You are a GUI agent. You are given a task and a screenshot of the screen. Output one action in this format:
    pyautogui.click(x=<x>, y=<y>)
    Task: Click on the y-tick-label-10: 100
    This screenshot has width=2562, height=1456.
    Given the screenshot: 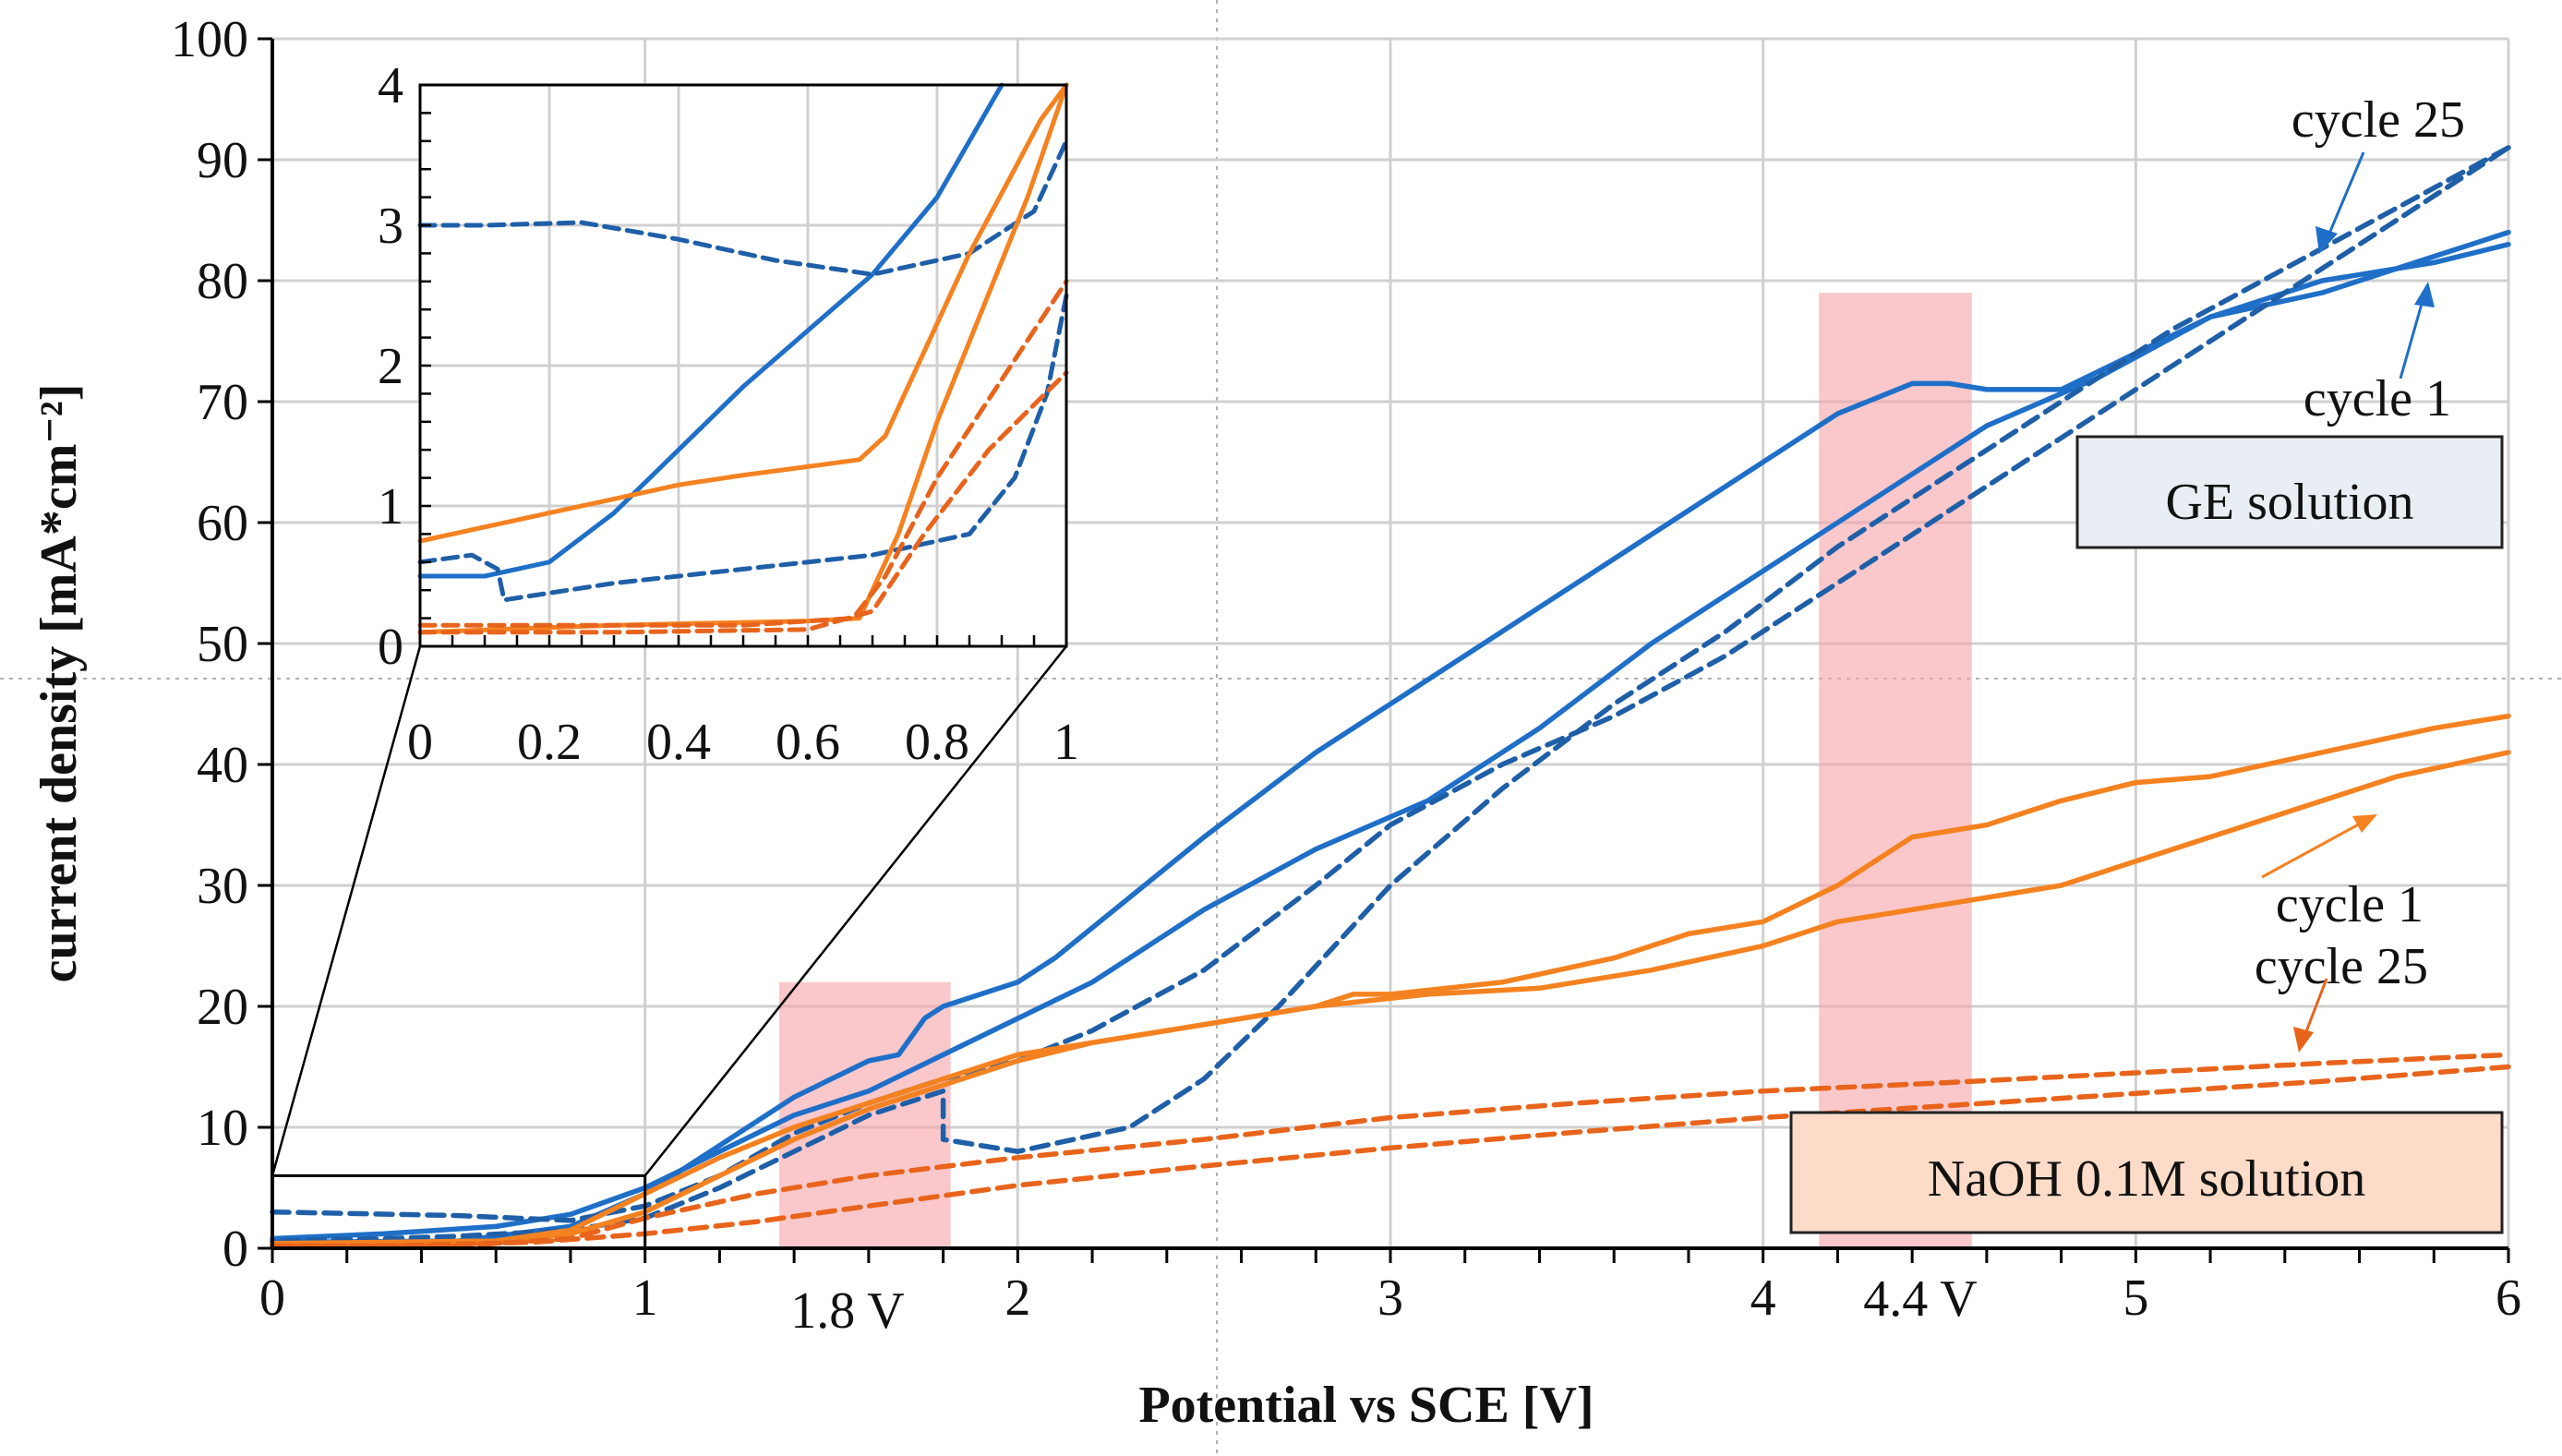 What is the action you would take?
    pyautogui.click(x=209, y=39)
    